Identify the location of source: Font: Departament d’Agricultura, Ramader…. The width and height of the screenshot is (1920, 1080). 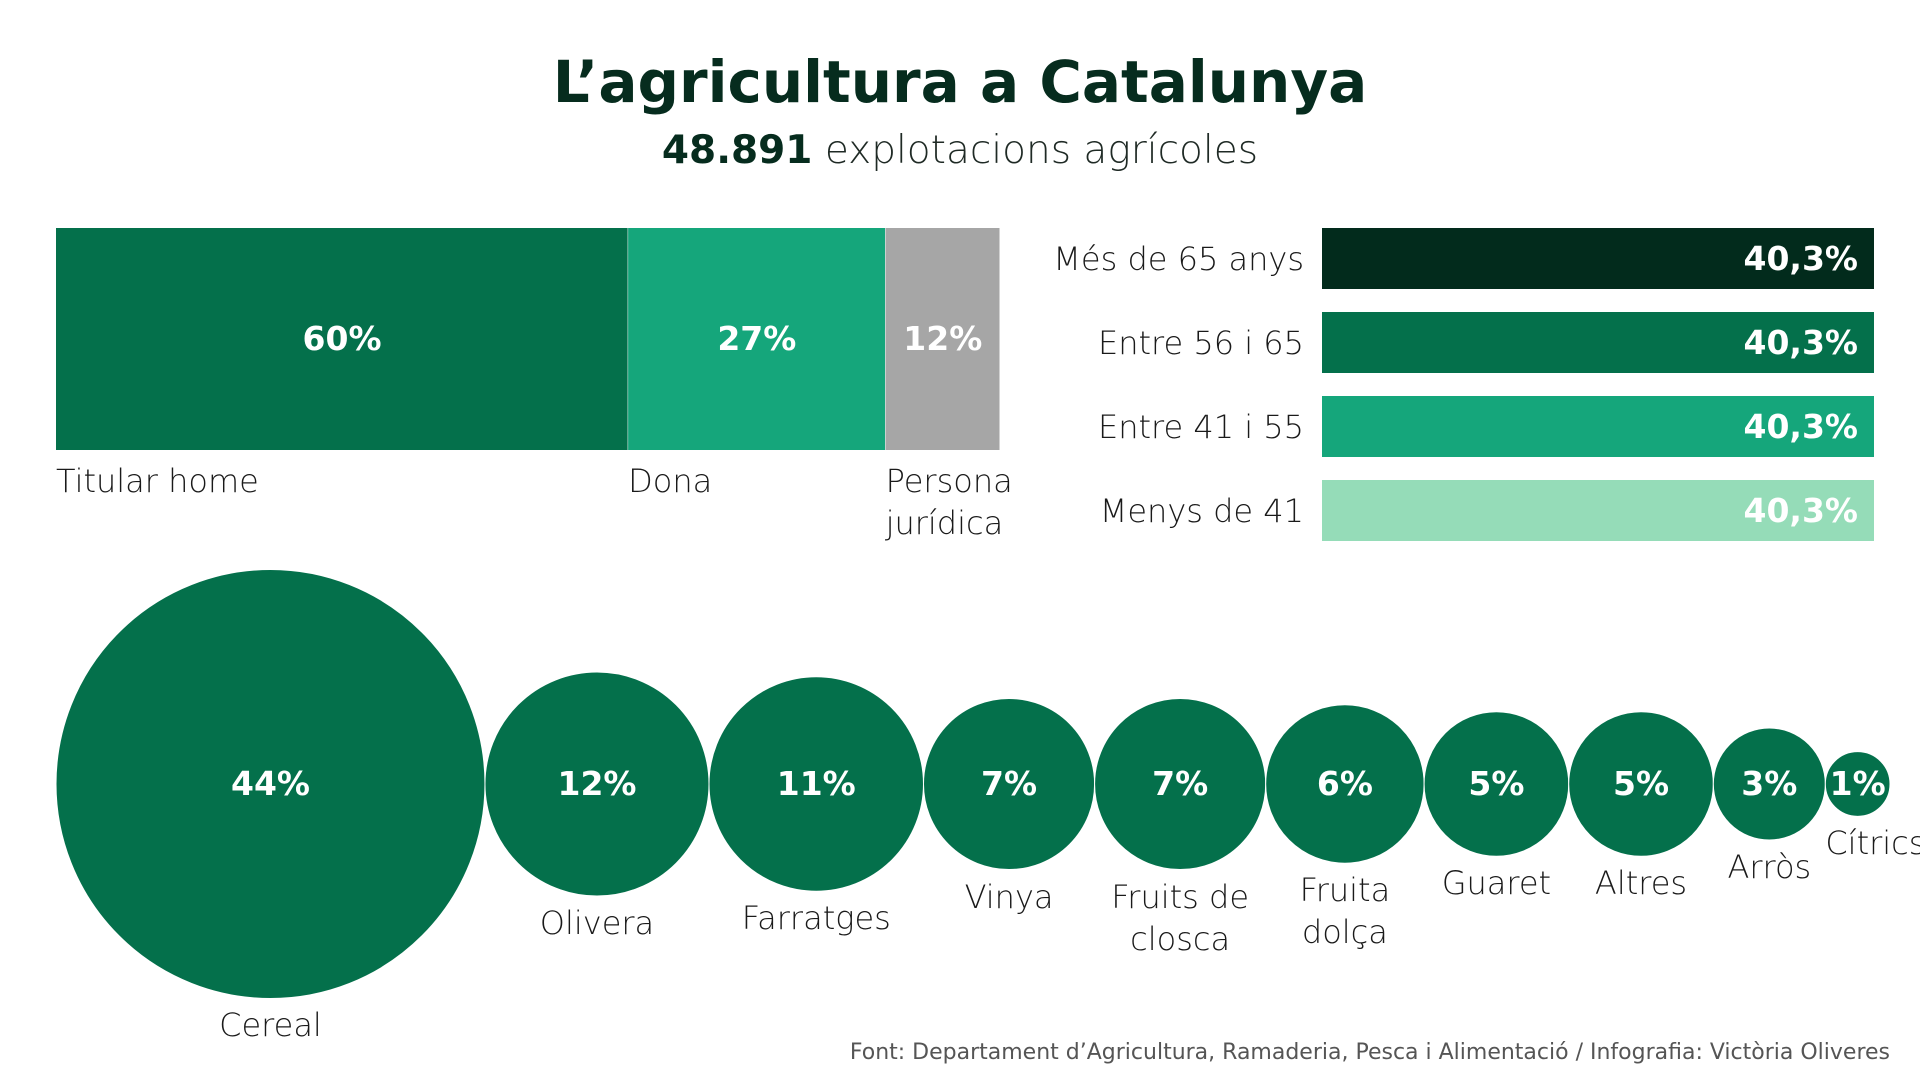
(1369, 1052).